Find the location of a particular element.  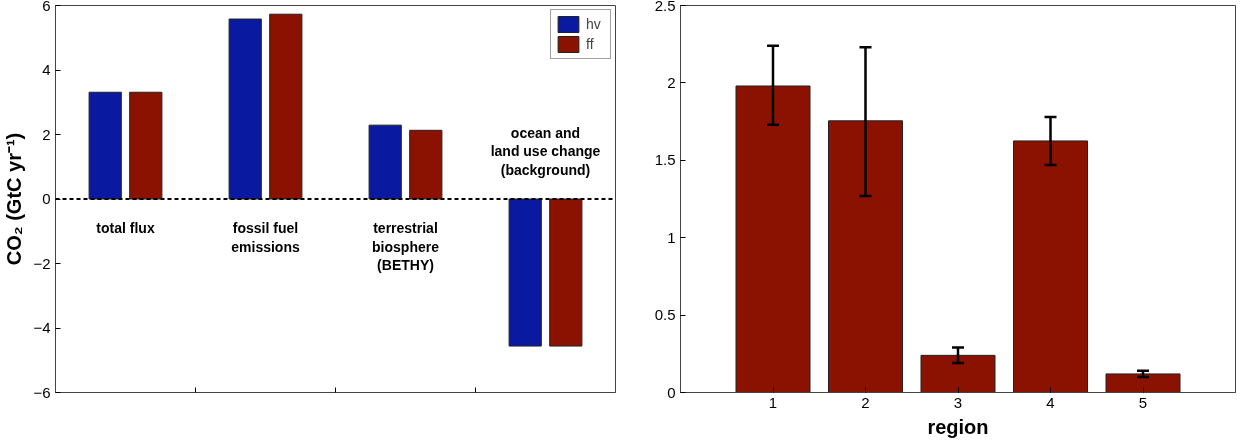

y-tick-label: 1.5 is located at coordinates (665, 160).